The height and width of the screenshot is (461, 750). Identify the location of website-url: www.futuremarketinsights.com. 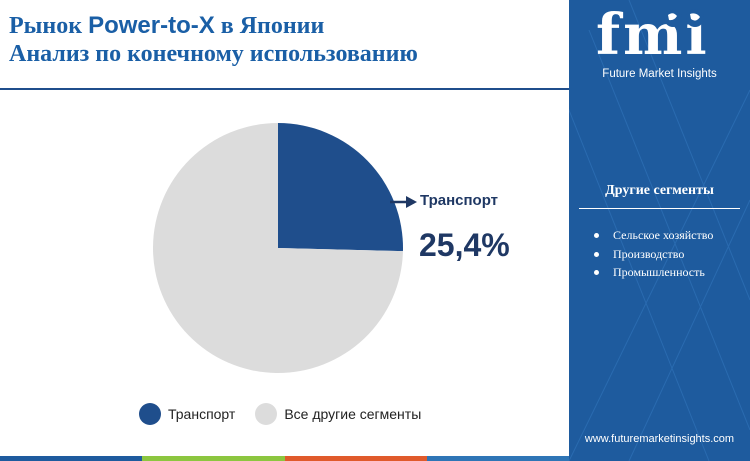
(659, 439).